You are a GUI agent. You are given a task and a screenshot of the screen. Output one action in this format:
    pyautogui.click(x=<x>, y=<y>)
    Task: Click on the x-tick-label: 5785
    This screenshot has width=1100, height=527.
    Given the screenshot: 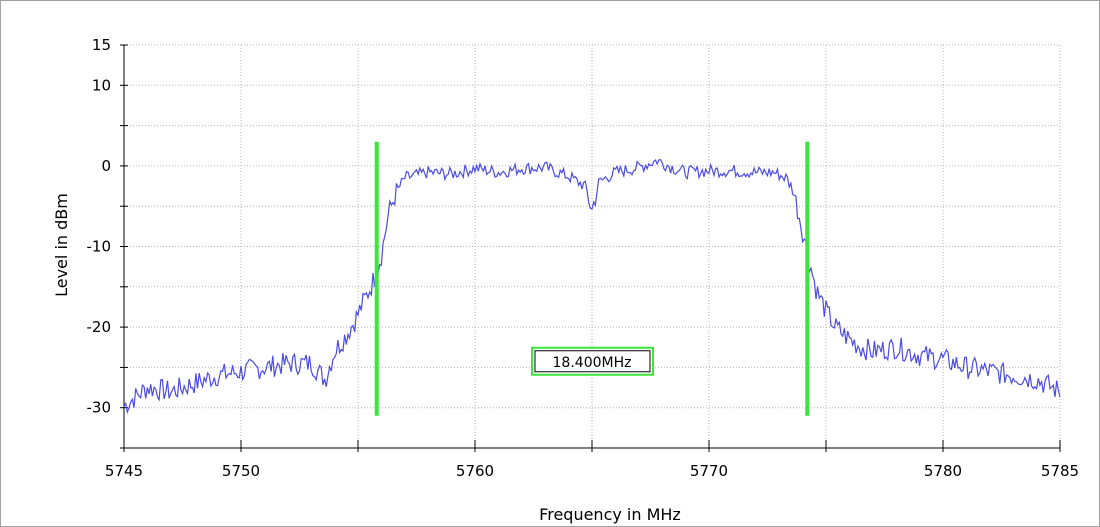 What is the action you would take?
    pyautogui.click(x=1060, y=471)
    